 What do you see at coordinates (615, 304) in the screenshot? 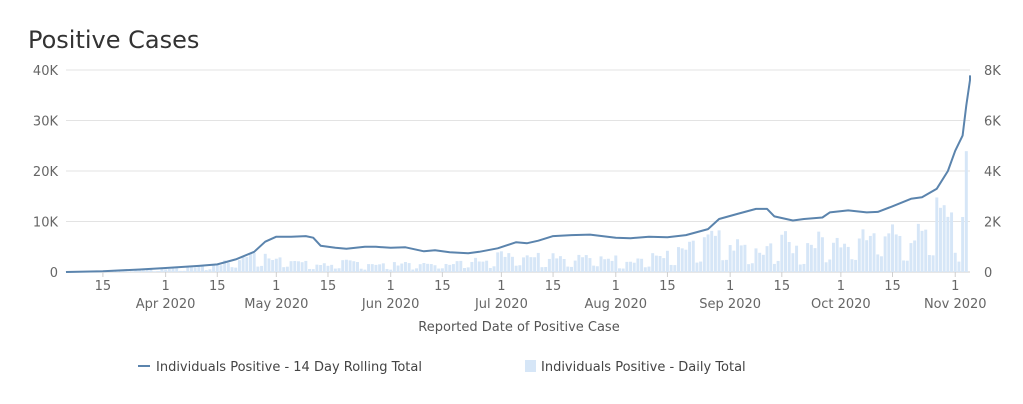
I see `x-tick-month-label: Aug 2020` at bounding box center [615, 304].